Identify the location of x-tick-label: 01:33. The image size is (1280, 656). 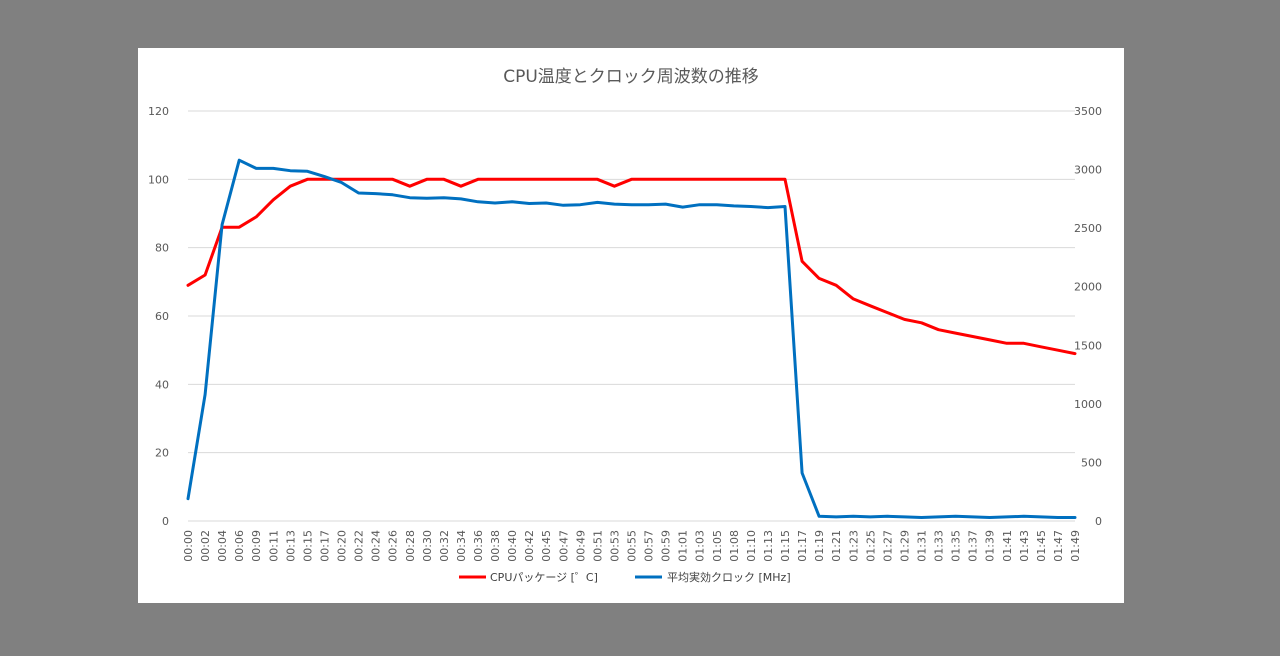
(939, 546).